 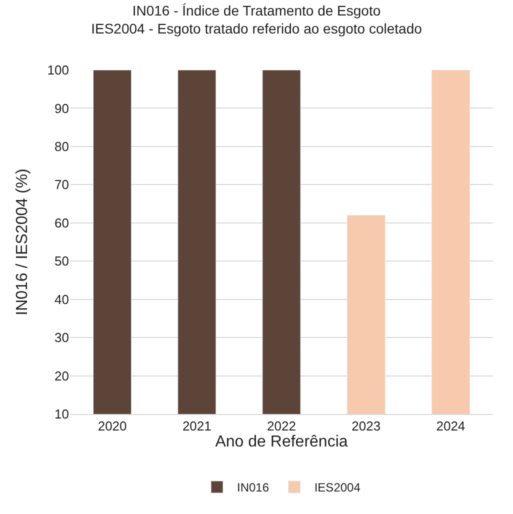 I want to click on y-tick-label: 100, so click(x=58, y=70).